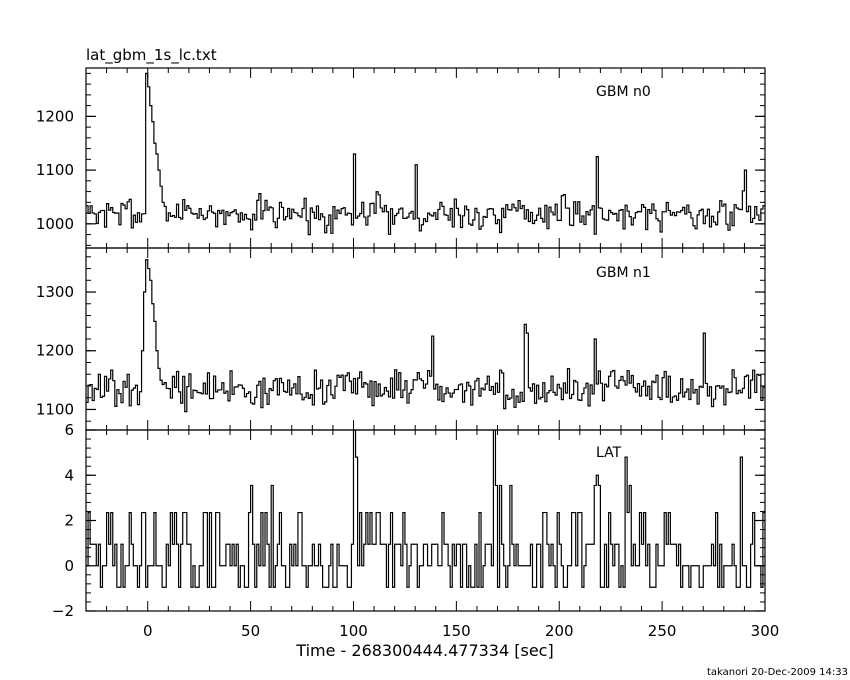  Describe the element at coordinates (609, 453) in the screenshot. I see `panel-label-lat: LAT` at that location.